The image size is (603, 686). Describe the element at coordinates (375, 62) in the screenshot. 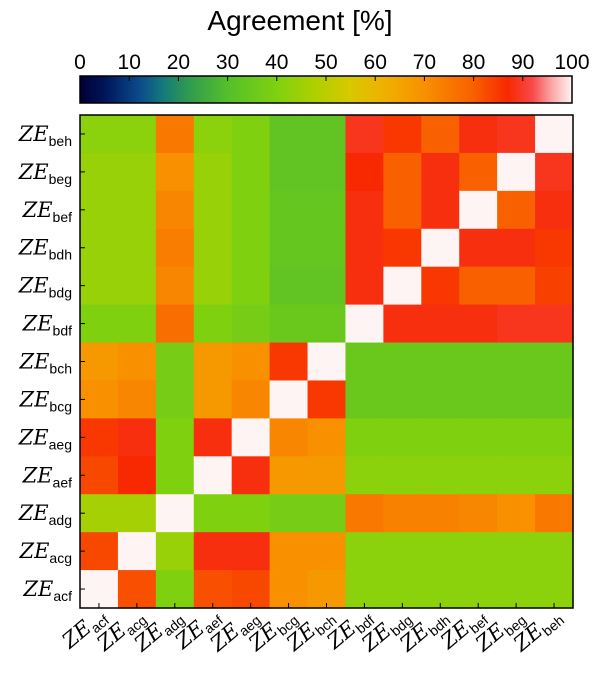

I see `colorbar-tick-label: 60` at that location.